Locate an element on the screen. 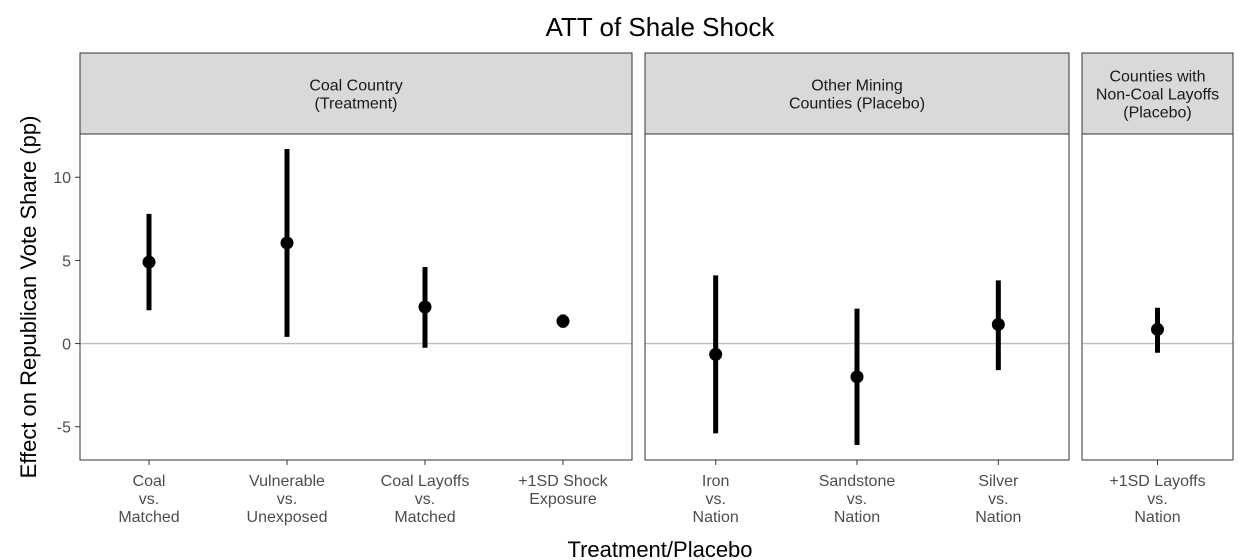 Image resolution: width=1239 pixels, height=560 pixels. panel-strip-label-2: Counties with Non-Coal Layoffs (Placebo) is located at coordinates (1157, 95).